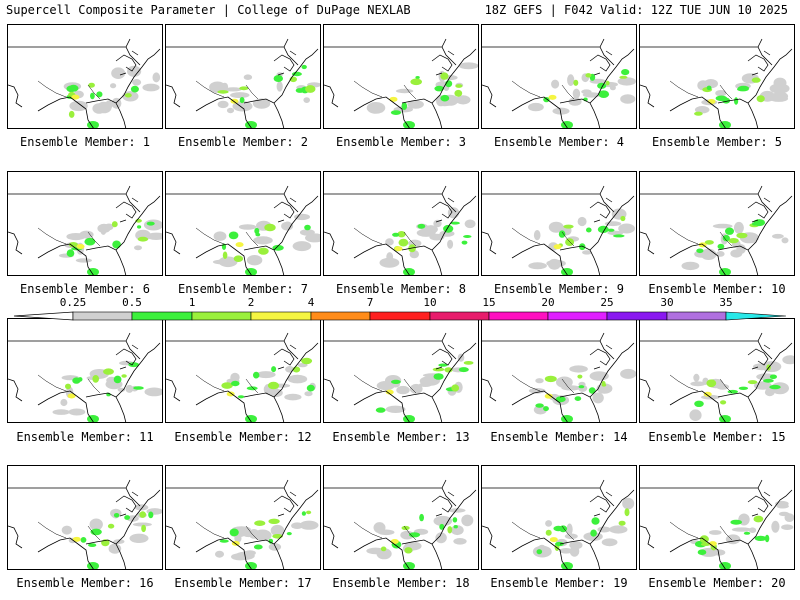  What do you see at coordinates (430, 302) in the screenshot?
I see `colorbar-tick-label: 10` at bounding box center [430, 302].